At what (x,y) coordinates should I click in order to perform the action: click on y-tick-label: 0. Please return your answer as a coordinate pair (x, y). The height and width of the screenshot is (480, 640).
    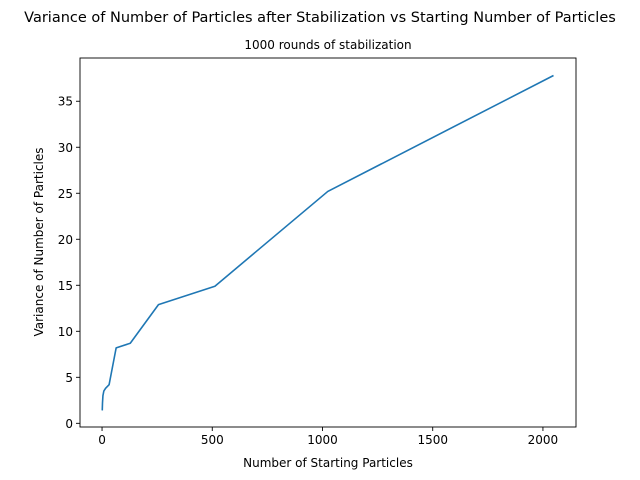
    Looking at the image, I should click on (69, 424).